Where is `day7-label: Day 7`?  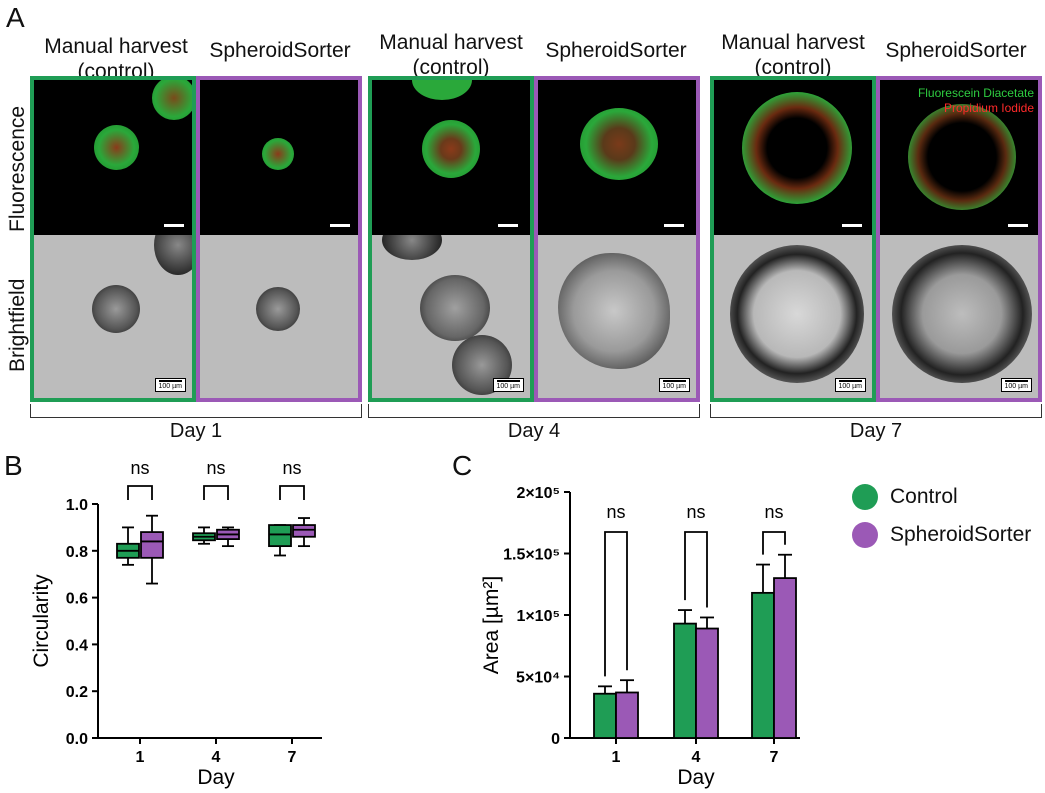
day7-label: Day 7 is located at coordinates (876, 431).